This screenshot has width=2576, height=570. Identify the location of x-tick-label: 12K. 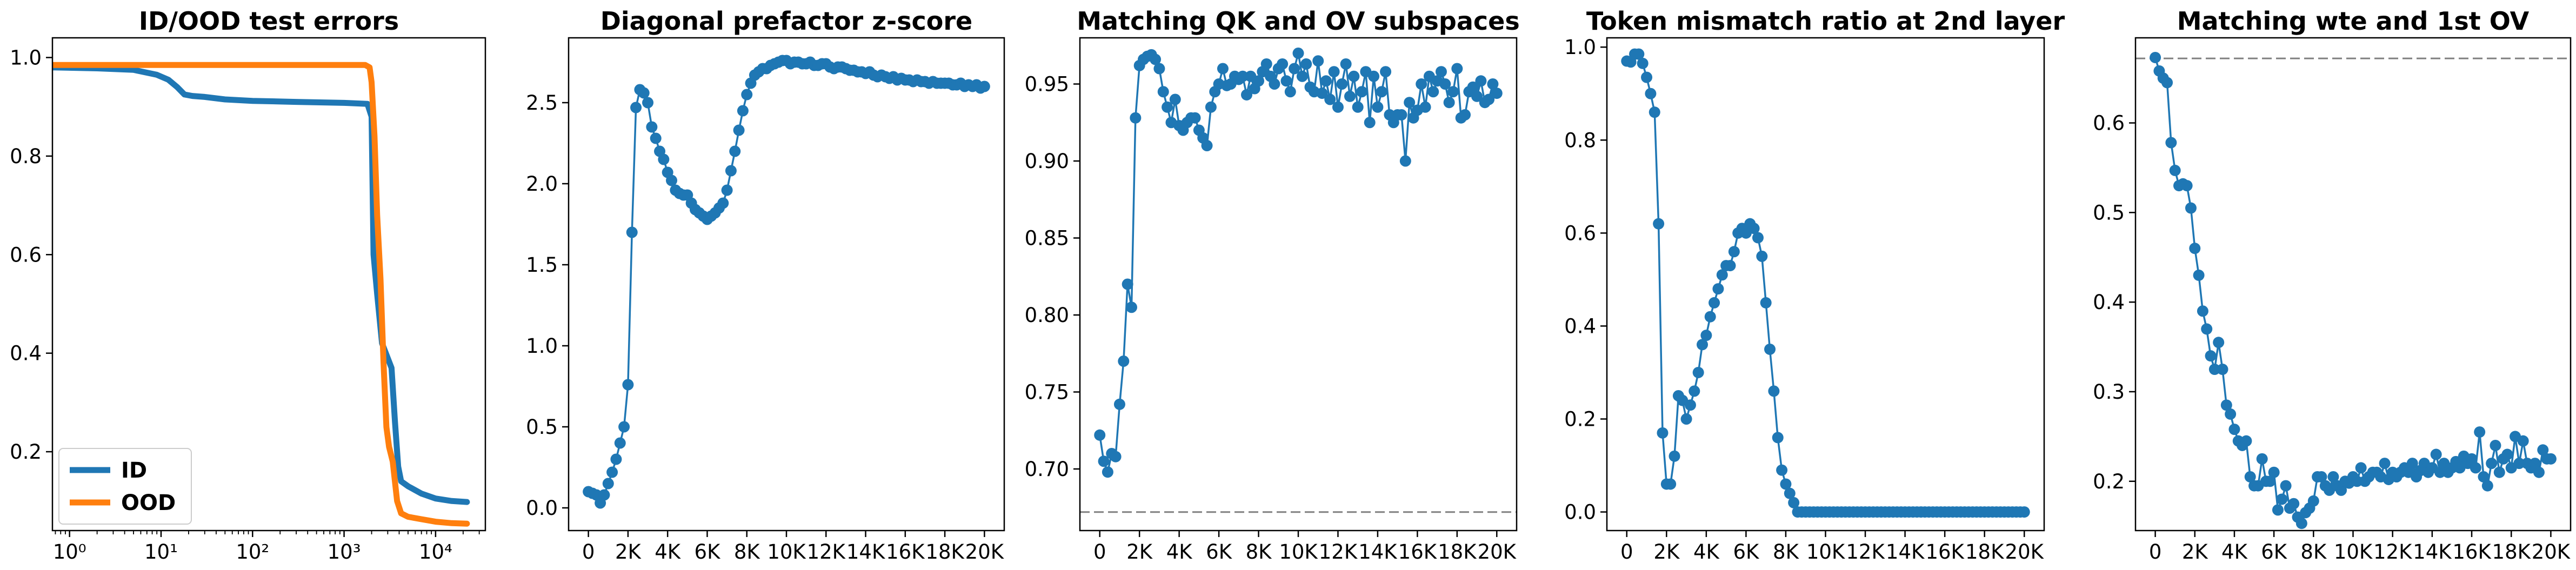
(2393, 552).